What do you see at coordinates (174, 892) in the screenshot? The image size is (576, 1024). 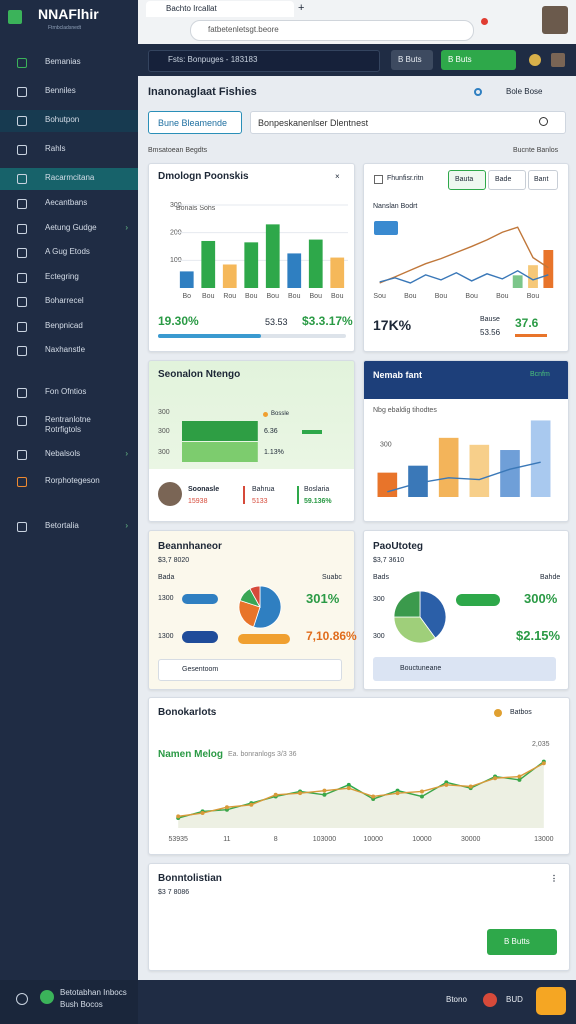 I see `subtitle: $3 7 8086` at bounding box center [174, 892].